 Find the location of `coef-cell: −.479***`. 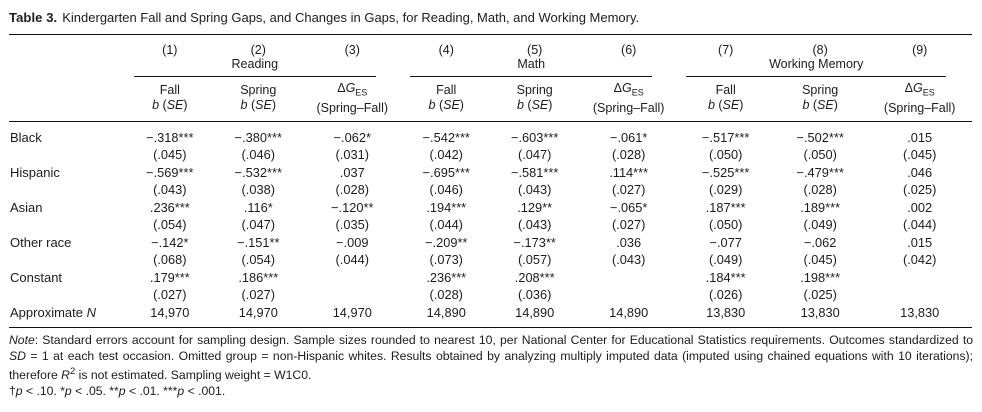

coef-cell: −.479*** is located at coordinates (820, 172).